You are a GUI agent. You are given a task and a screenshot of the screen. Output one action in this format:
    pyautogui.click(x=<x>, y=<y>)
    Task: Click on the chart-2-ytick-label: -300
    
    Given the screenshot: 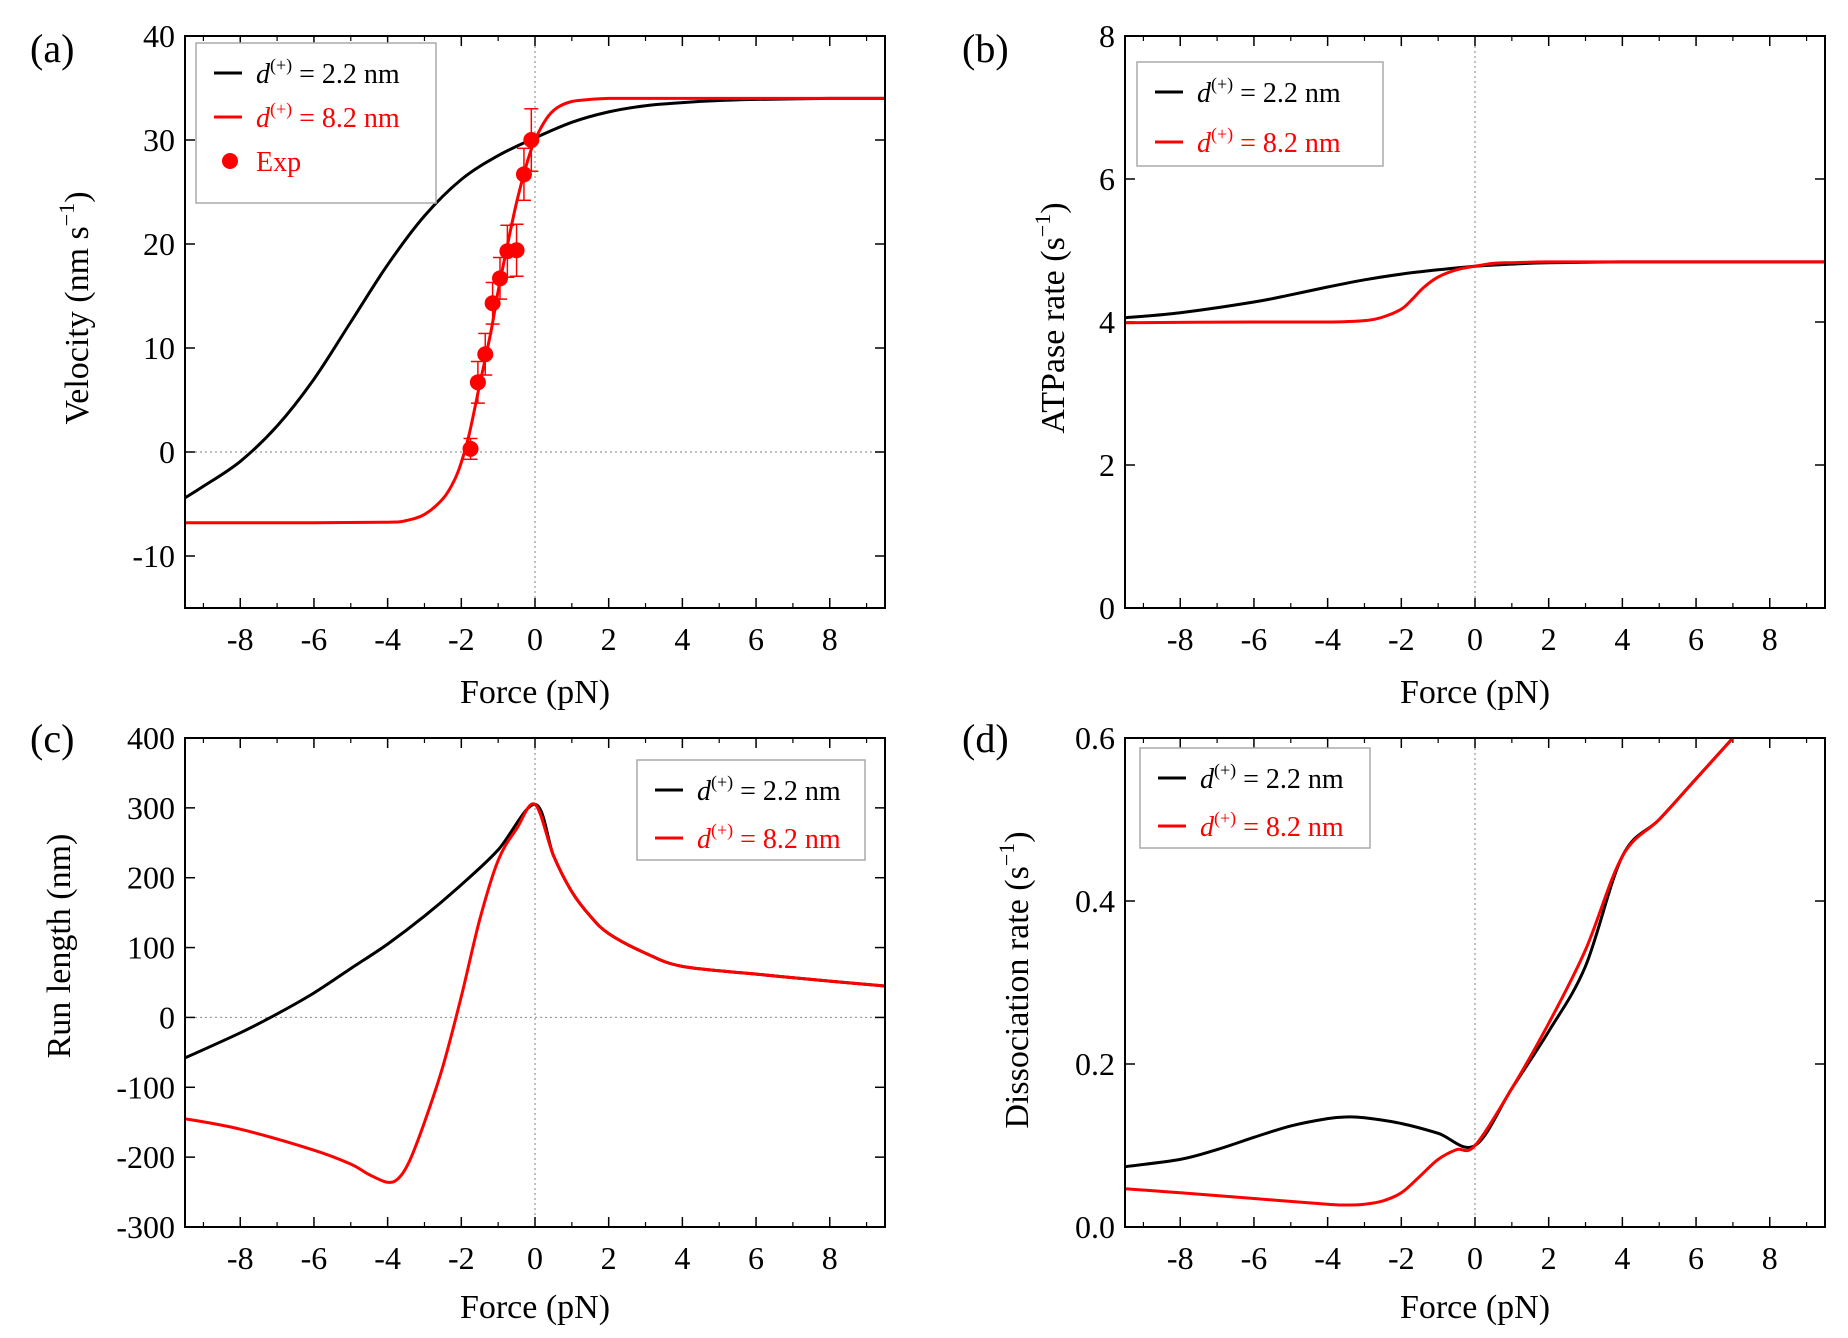 What is the action you would take?
    pyautogui.click(x=145, y=1227)
    